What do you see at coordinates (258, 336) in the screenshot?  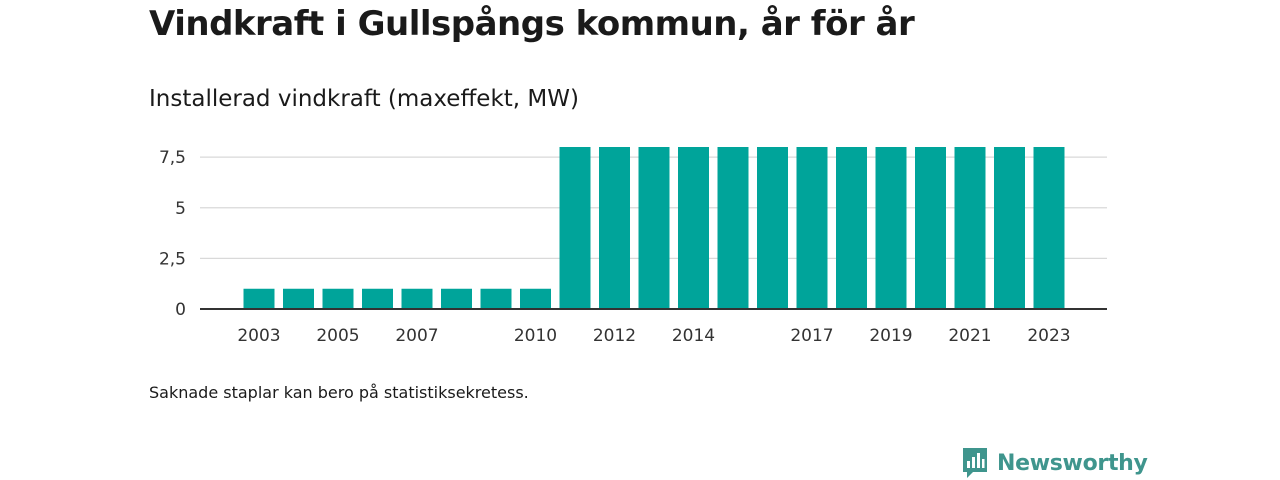 I see `x-tick-label: 2003` at bounding box center [258, 336].